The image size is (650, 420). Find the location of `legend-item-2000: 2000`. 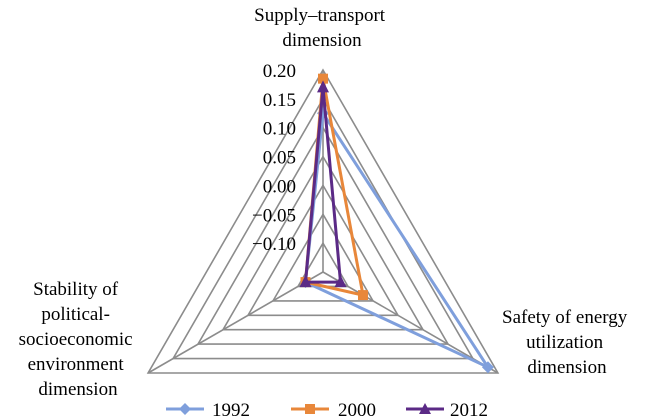

legend-item-2000: 2000 is located at coordinates (333, 410).